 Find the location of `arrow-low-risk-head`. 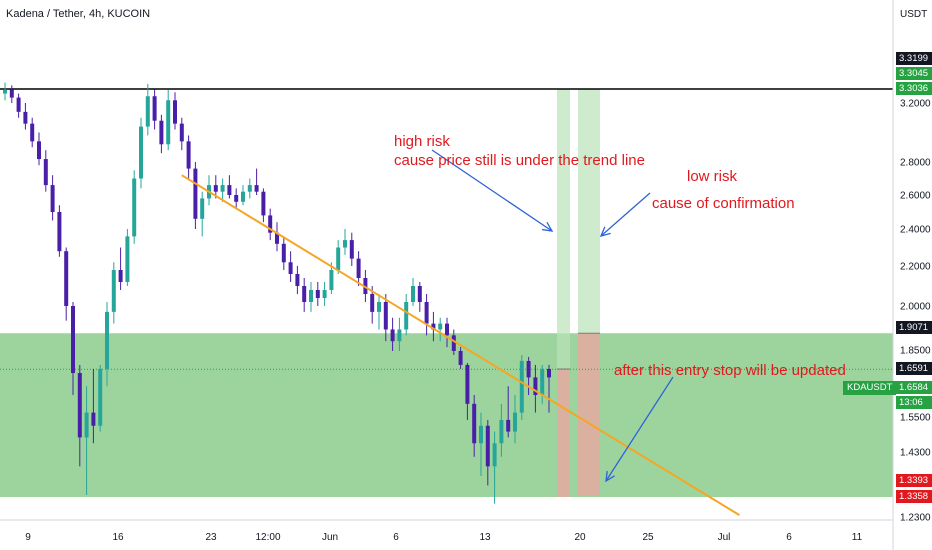

arrow-low-risk-head is located at coordinates (605, 231).